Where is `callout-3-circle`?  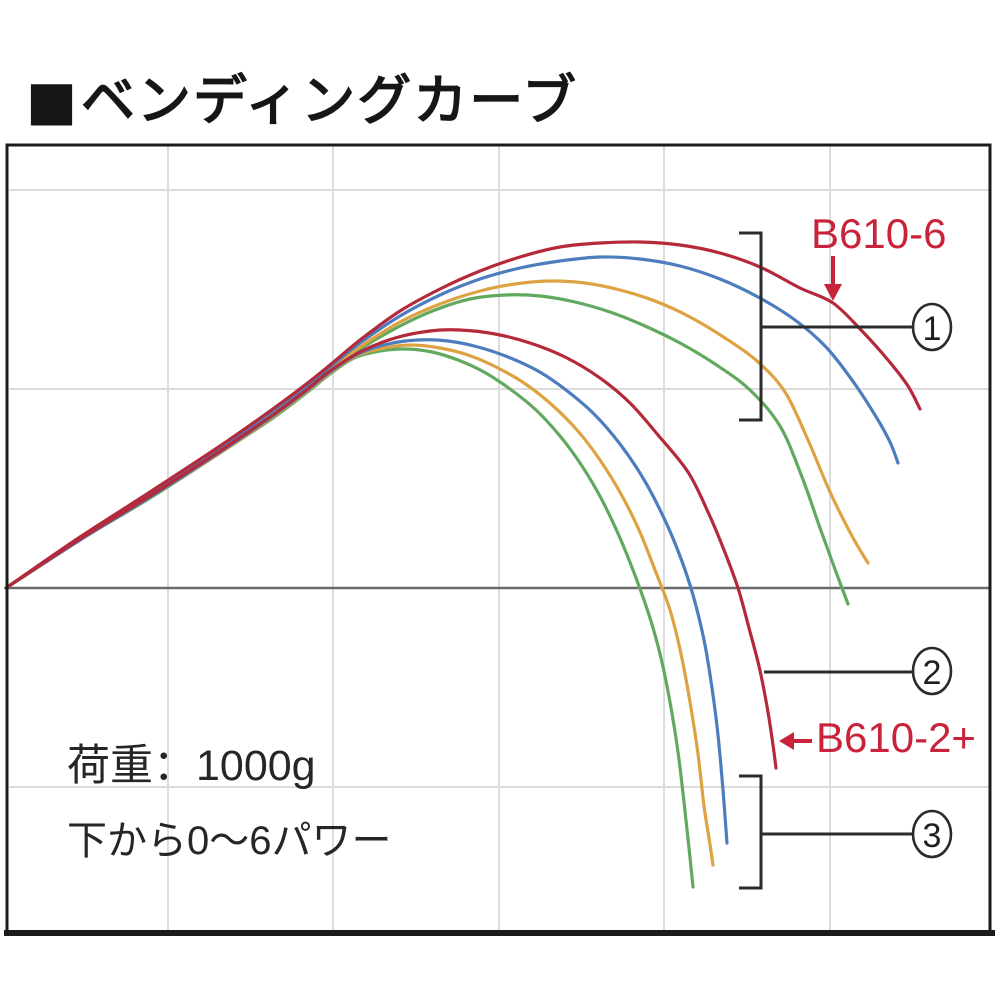 callout-3-circle is located at coordinates (932, 834).